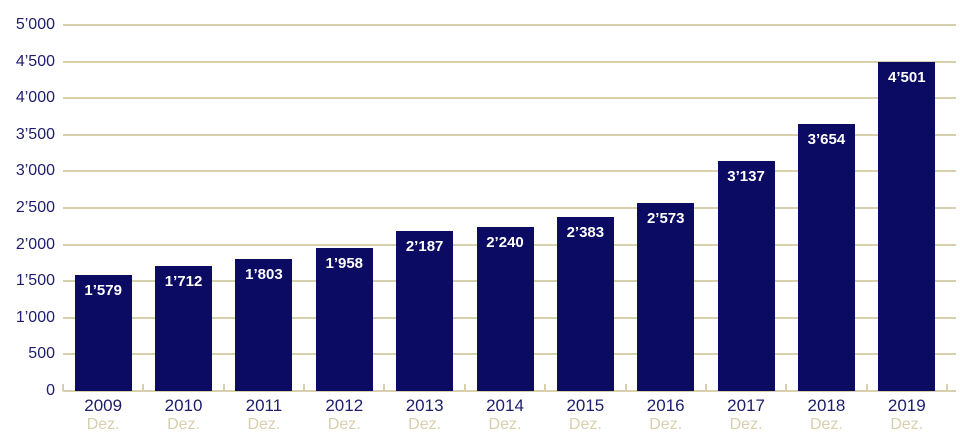 This screenshot has height=445, width=960. What do you see at coordinates (35, 134) in the screenshot?
I see `y-axis-label: 3’500` at bounding box center [35, 134].